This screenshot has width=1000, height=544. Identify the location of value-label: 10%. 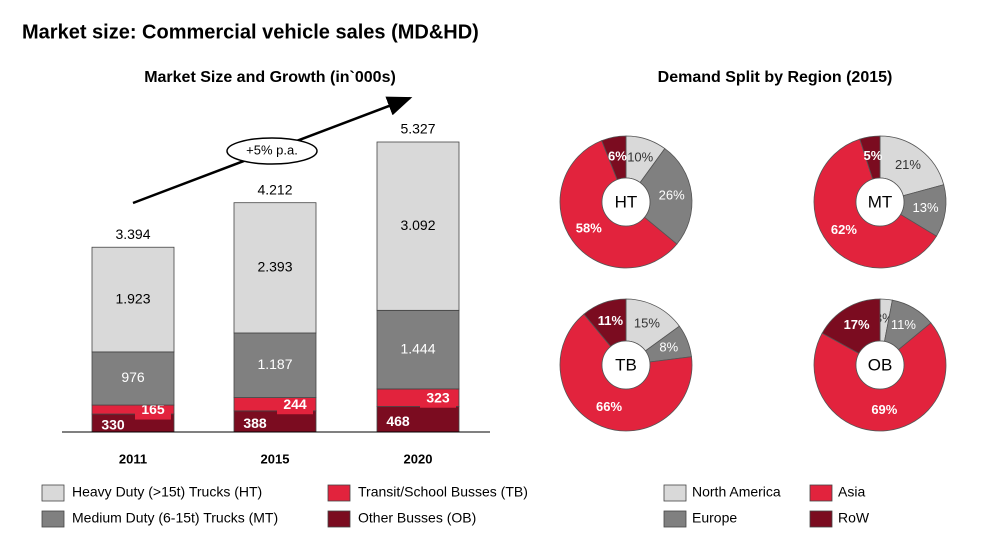
(640, 157).